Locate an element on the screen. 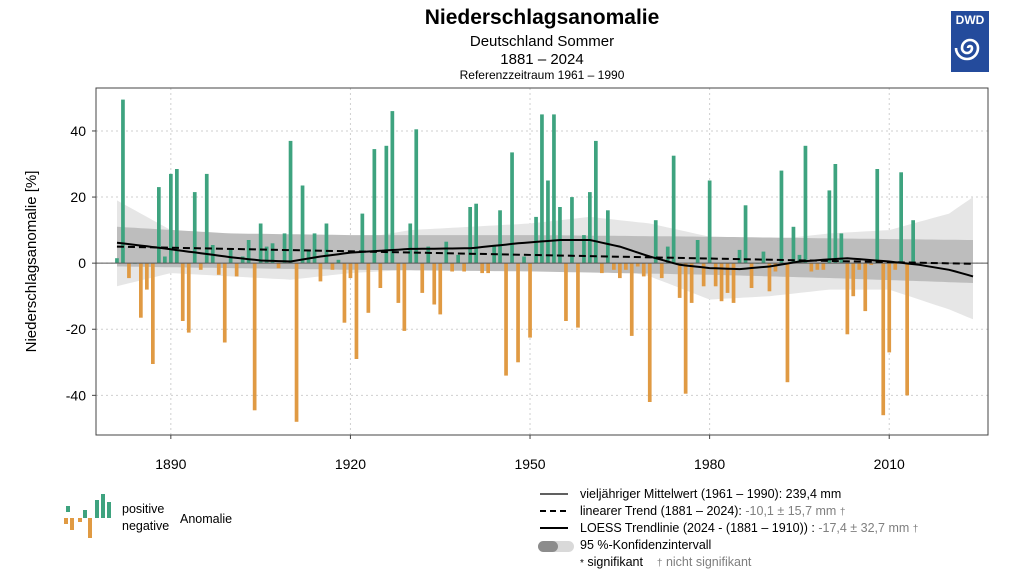  legend-sig-label: signifikant is located at coordinates (615, 562).